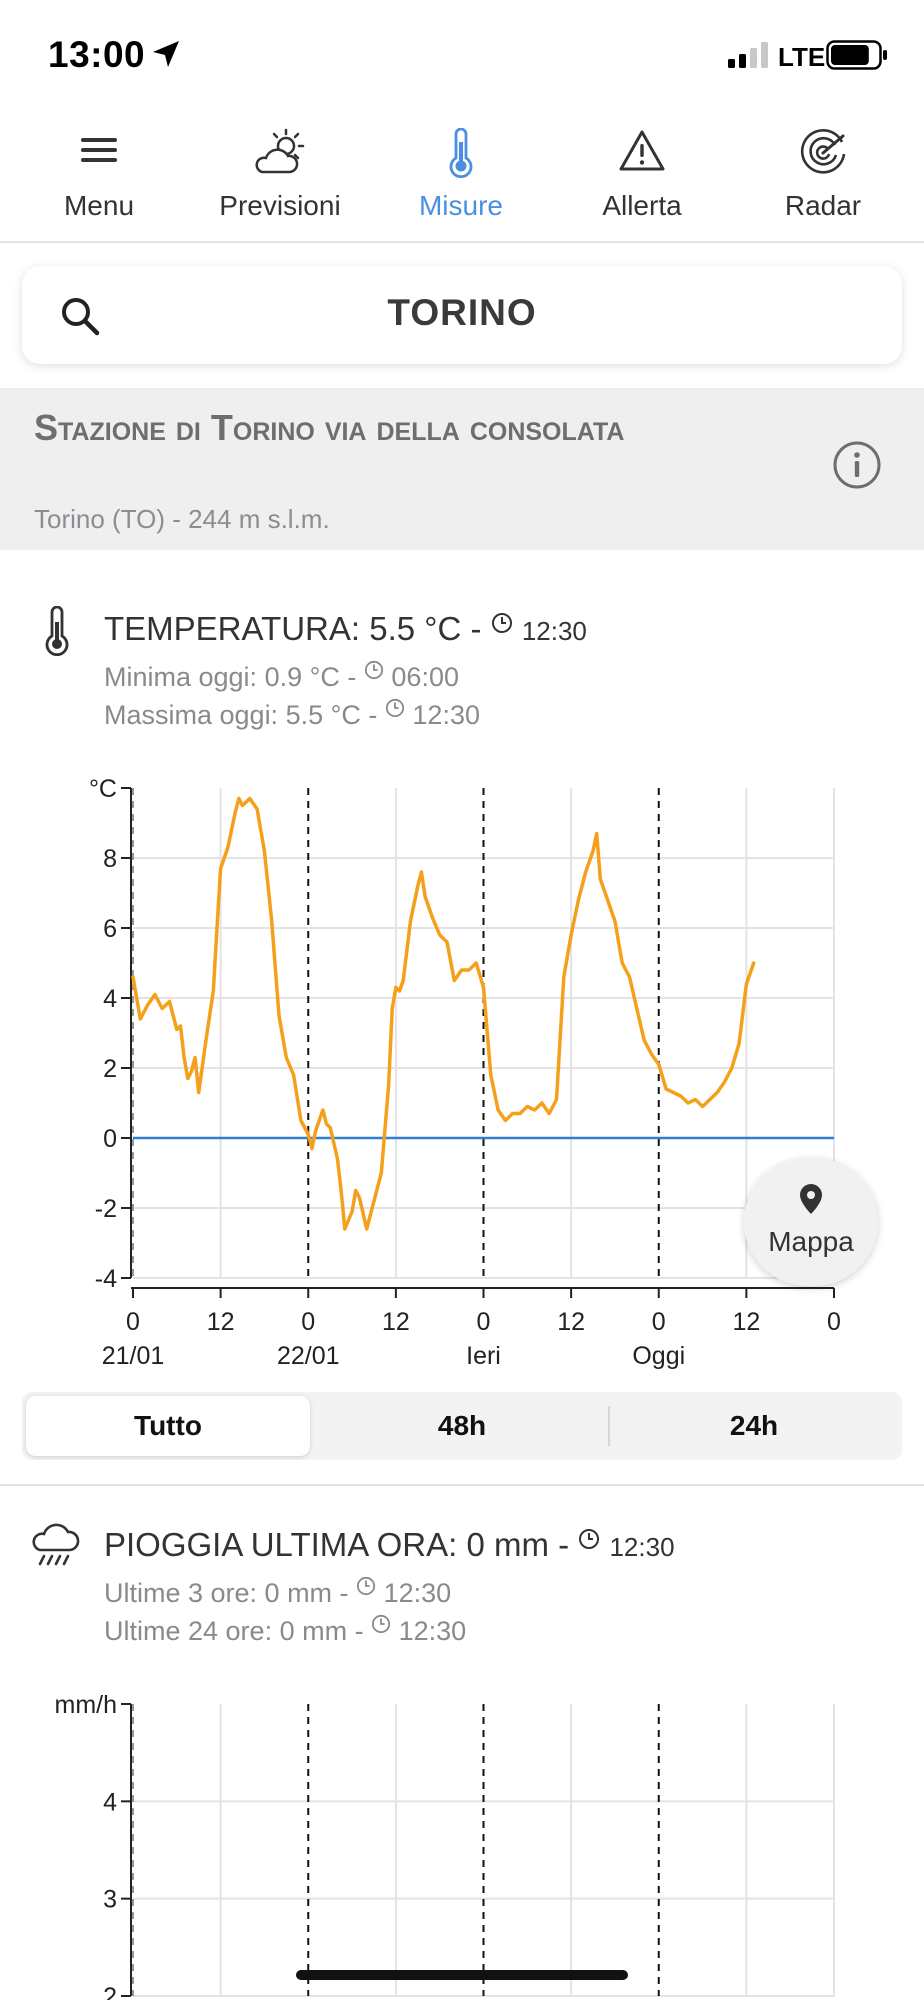  What do you see at coordinates (483, 1356) in the screenshot?
I see `x-day-label: Ieri` at bounding box center [483, 1356].